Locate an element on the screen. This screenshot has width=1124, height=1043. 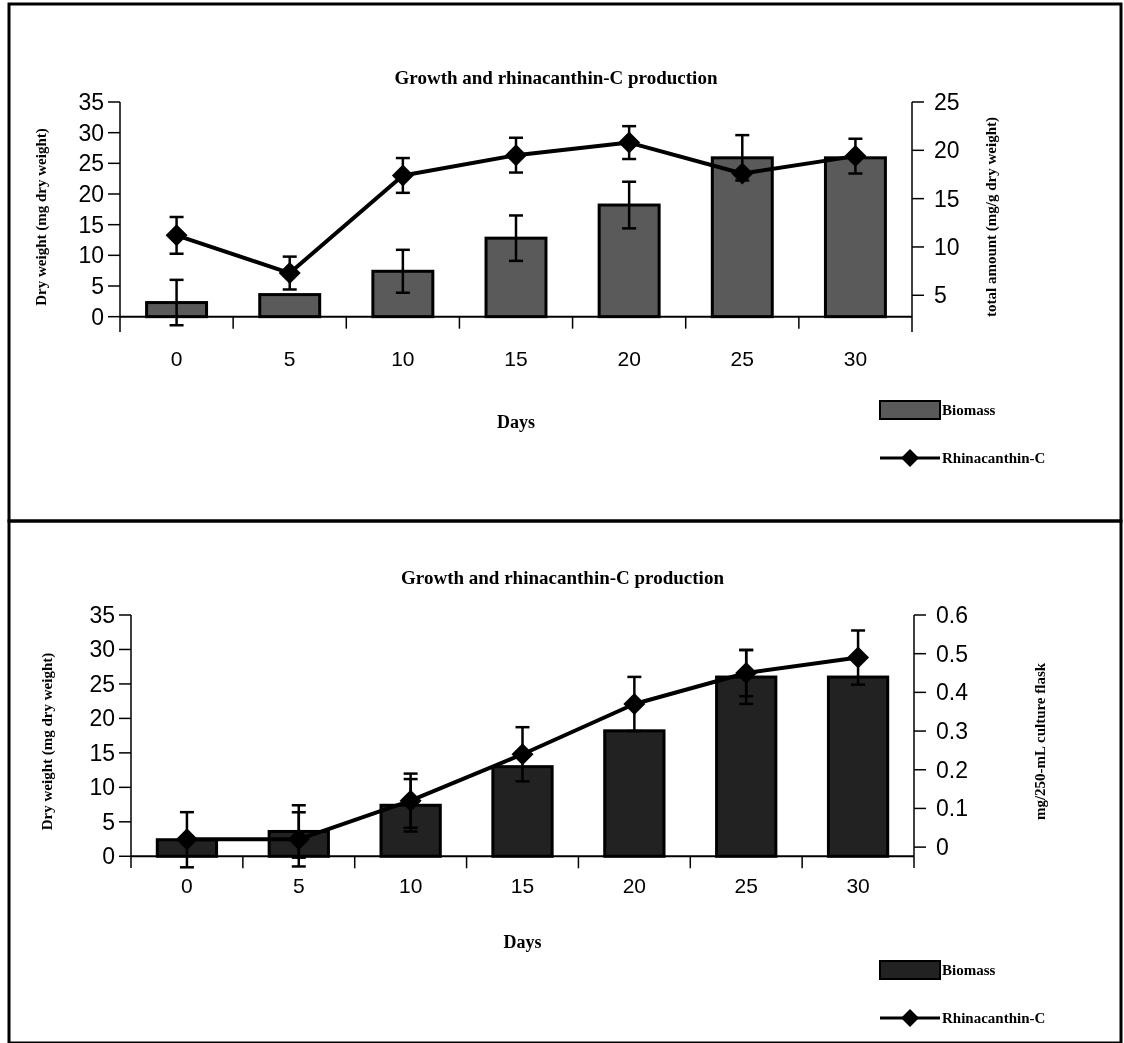
y2-tick-label: 15 is located at coordinates (947, 198).